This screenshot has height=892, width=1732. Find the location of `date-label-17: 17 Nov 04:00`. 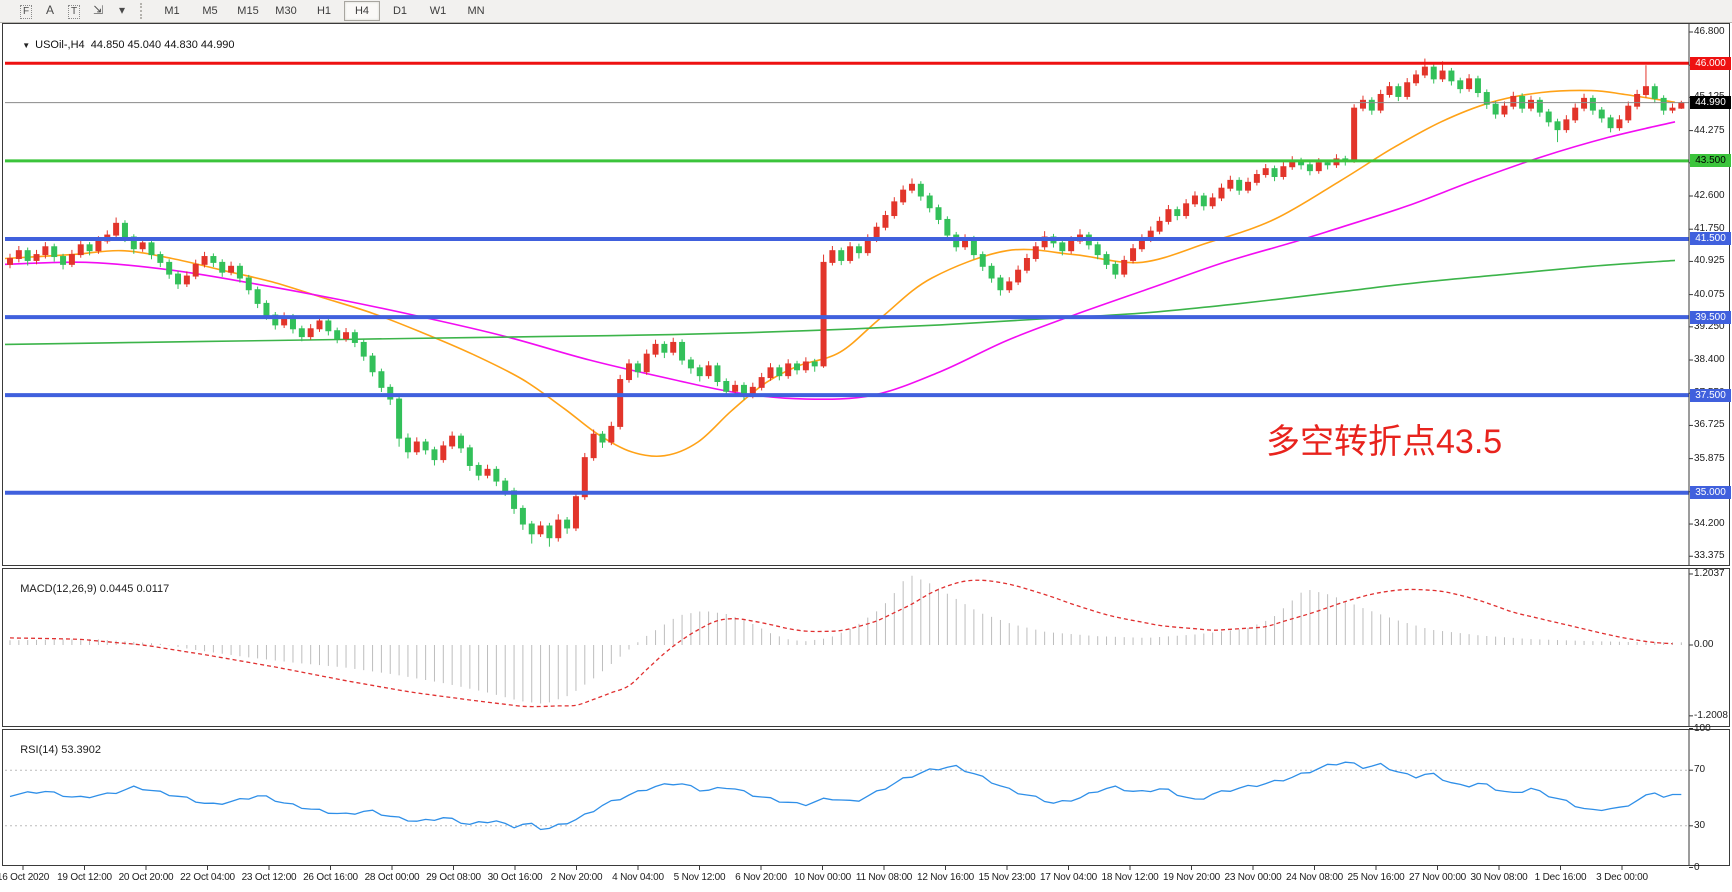

date-label-17: 17 Nov 04:00 is located at coordinates (1068, 877).